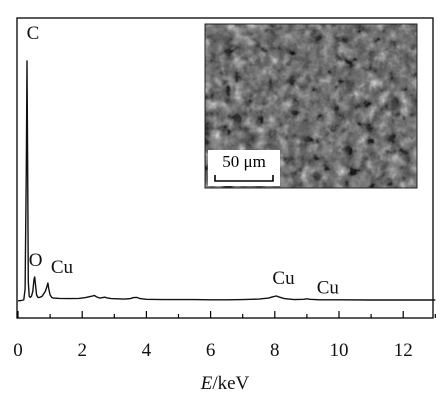 This screenshot has width=447, height=400. Describe the element at coordinates (275, 350) in the screenshot. I see `x-tick-label: 8` at that location.